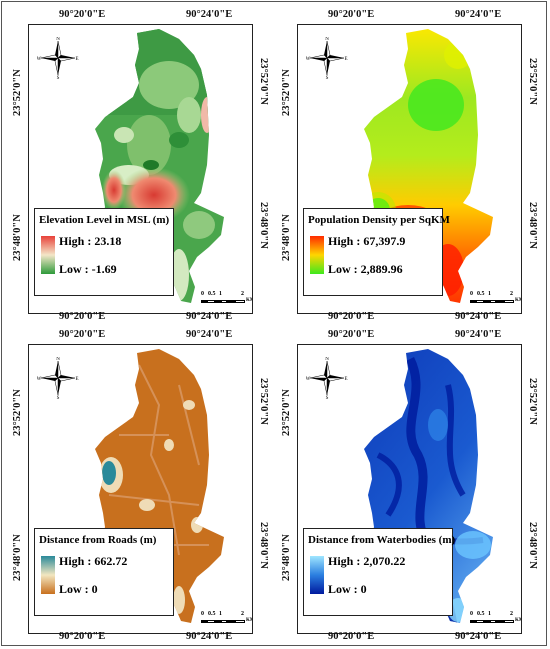 The height and width of the screenshot is (649, 550). I want to click on legend-low: Low : 2,889.96, so click(365, 269).